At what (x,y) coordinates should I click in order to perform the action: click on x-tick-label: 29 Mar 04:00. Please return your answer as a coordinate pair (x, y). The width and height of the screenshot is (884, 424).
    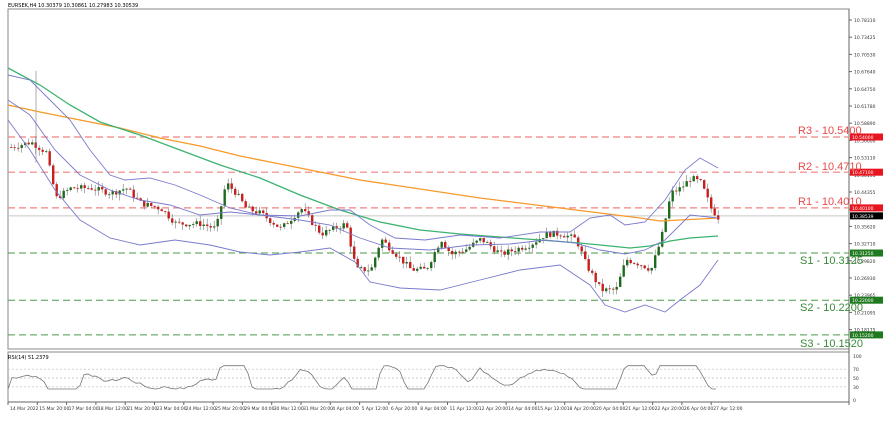
    Looking at the image, I should click on (259, 409).